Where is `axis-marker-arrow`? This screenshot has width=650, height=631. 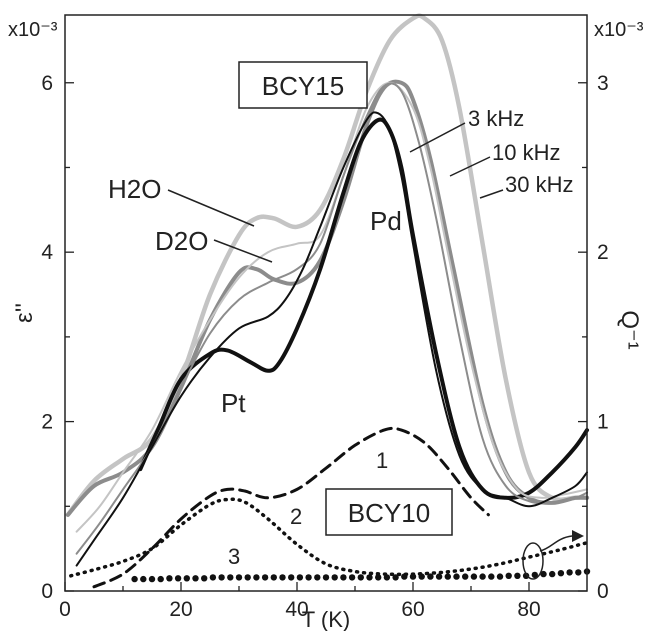 axis-marker-arrow is located at coordinates (556, 543).